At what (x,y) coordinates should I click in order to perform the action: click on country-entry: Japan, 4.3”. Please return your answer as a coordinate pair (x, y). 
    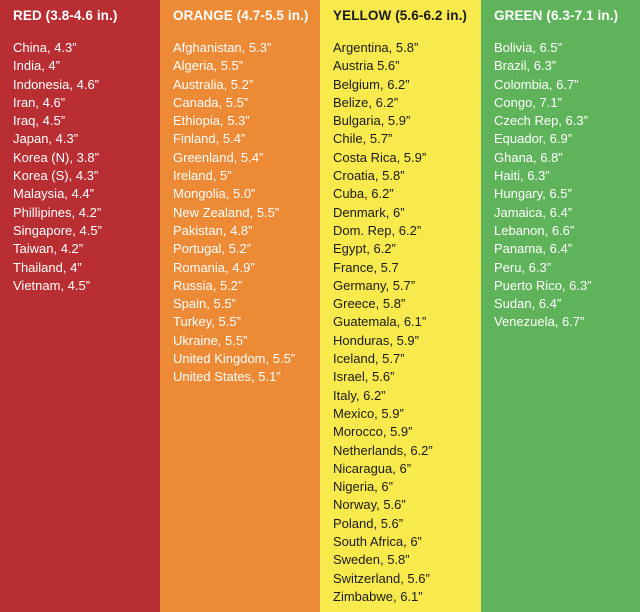
    Looking at the image, I should click on (46, 139).